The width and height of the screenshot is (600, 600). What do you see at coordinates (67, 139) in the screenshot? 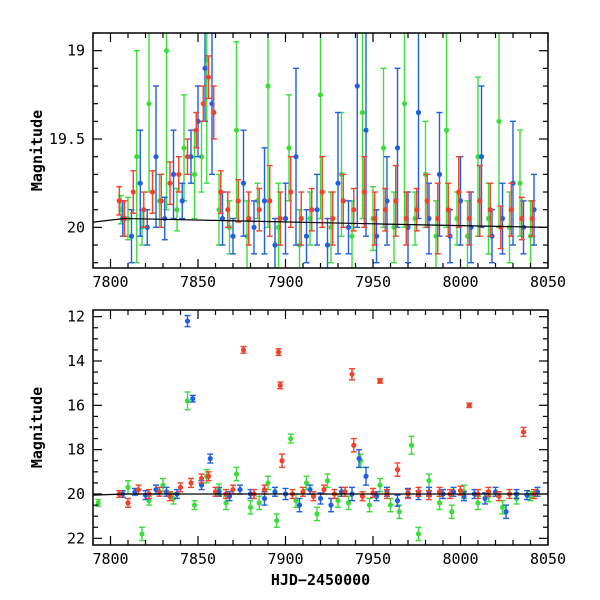
I see `y-tick-label: 19.5` at bounding box center [67, 139].